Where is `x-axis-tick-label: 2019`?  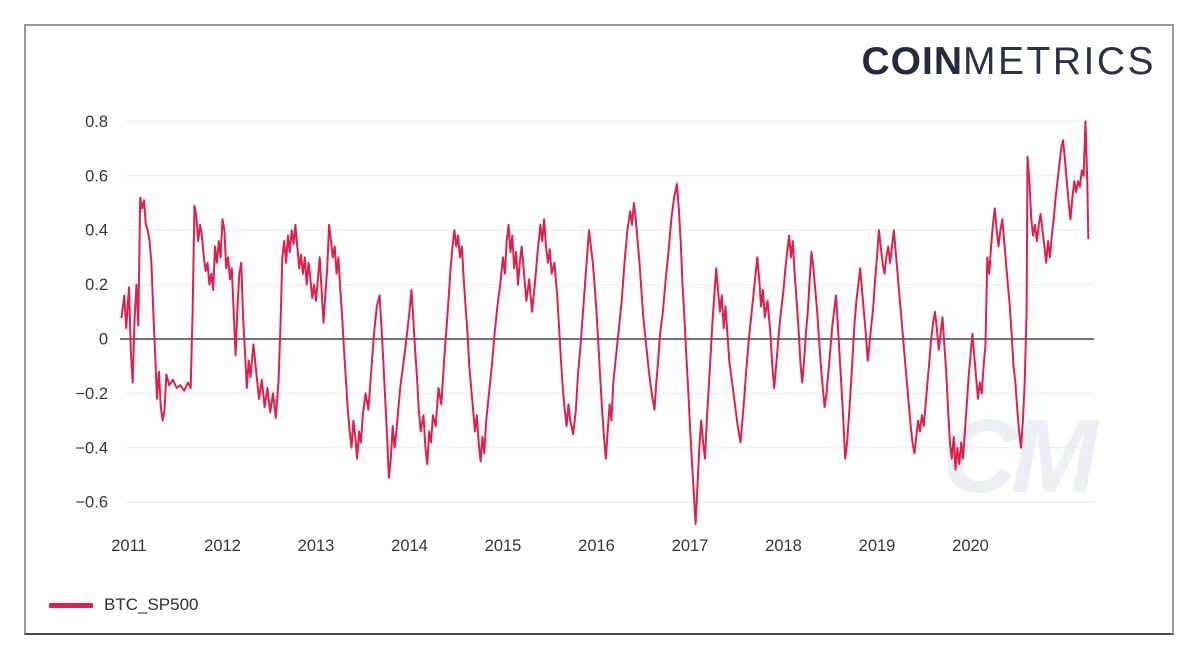
x-axis-tick-label: 2019 is located at coordinates (877, 546).